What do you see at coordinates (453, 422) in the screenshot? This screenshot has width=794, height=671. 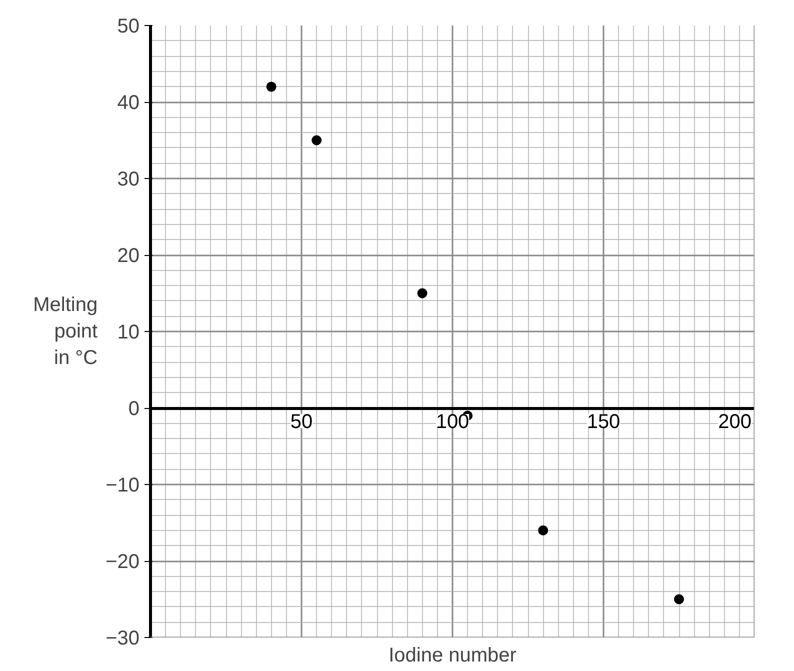 I see `x-tick-label: 100` at bounding box center [453, 422].